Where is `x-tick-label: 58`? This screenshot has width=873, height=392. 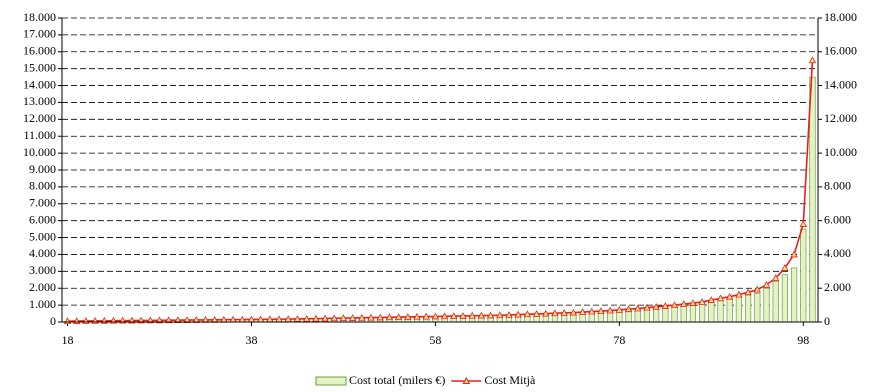 x-tick-label: 58 is located at coordinates (435, 340).